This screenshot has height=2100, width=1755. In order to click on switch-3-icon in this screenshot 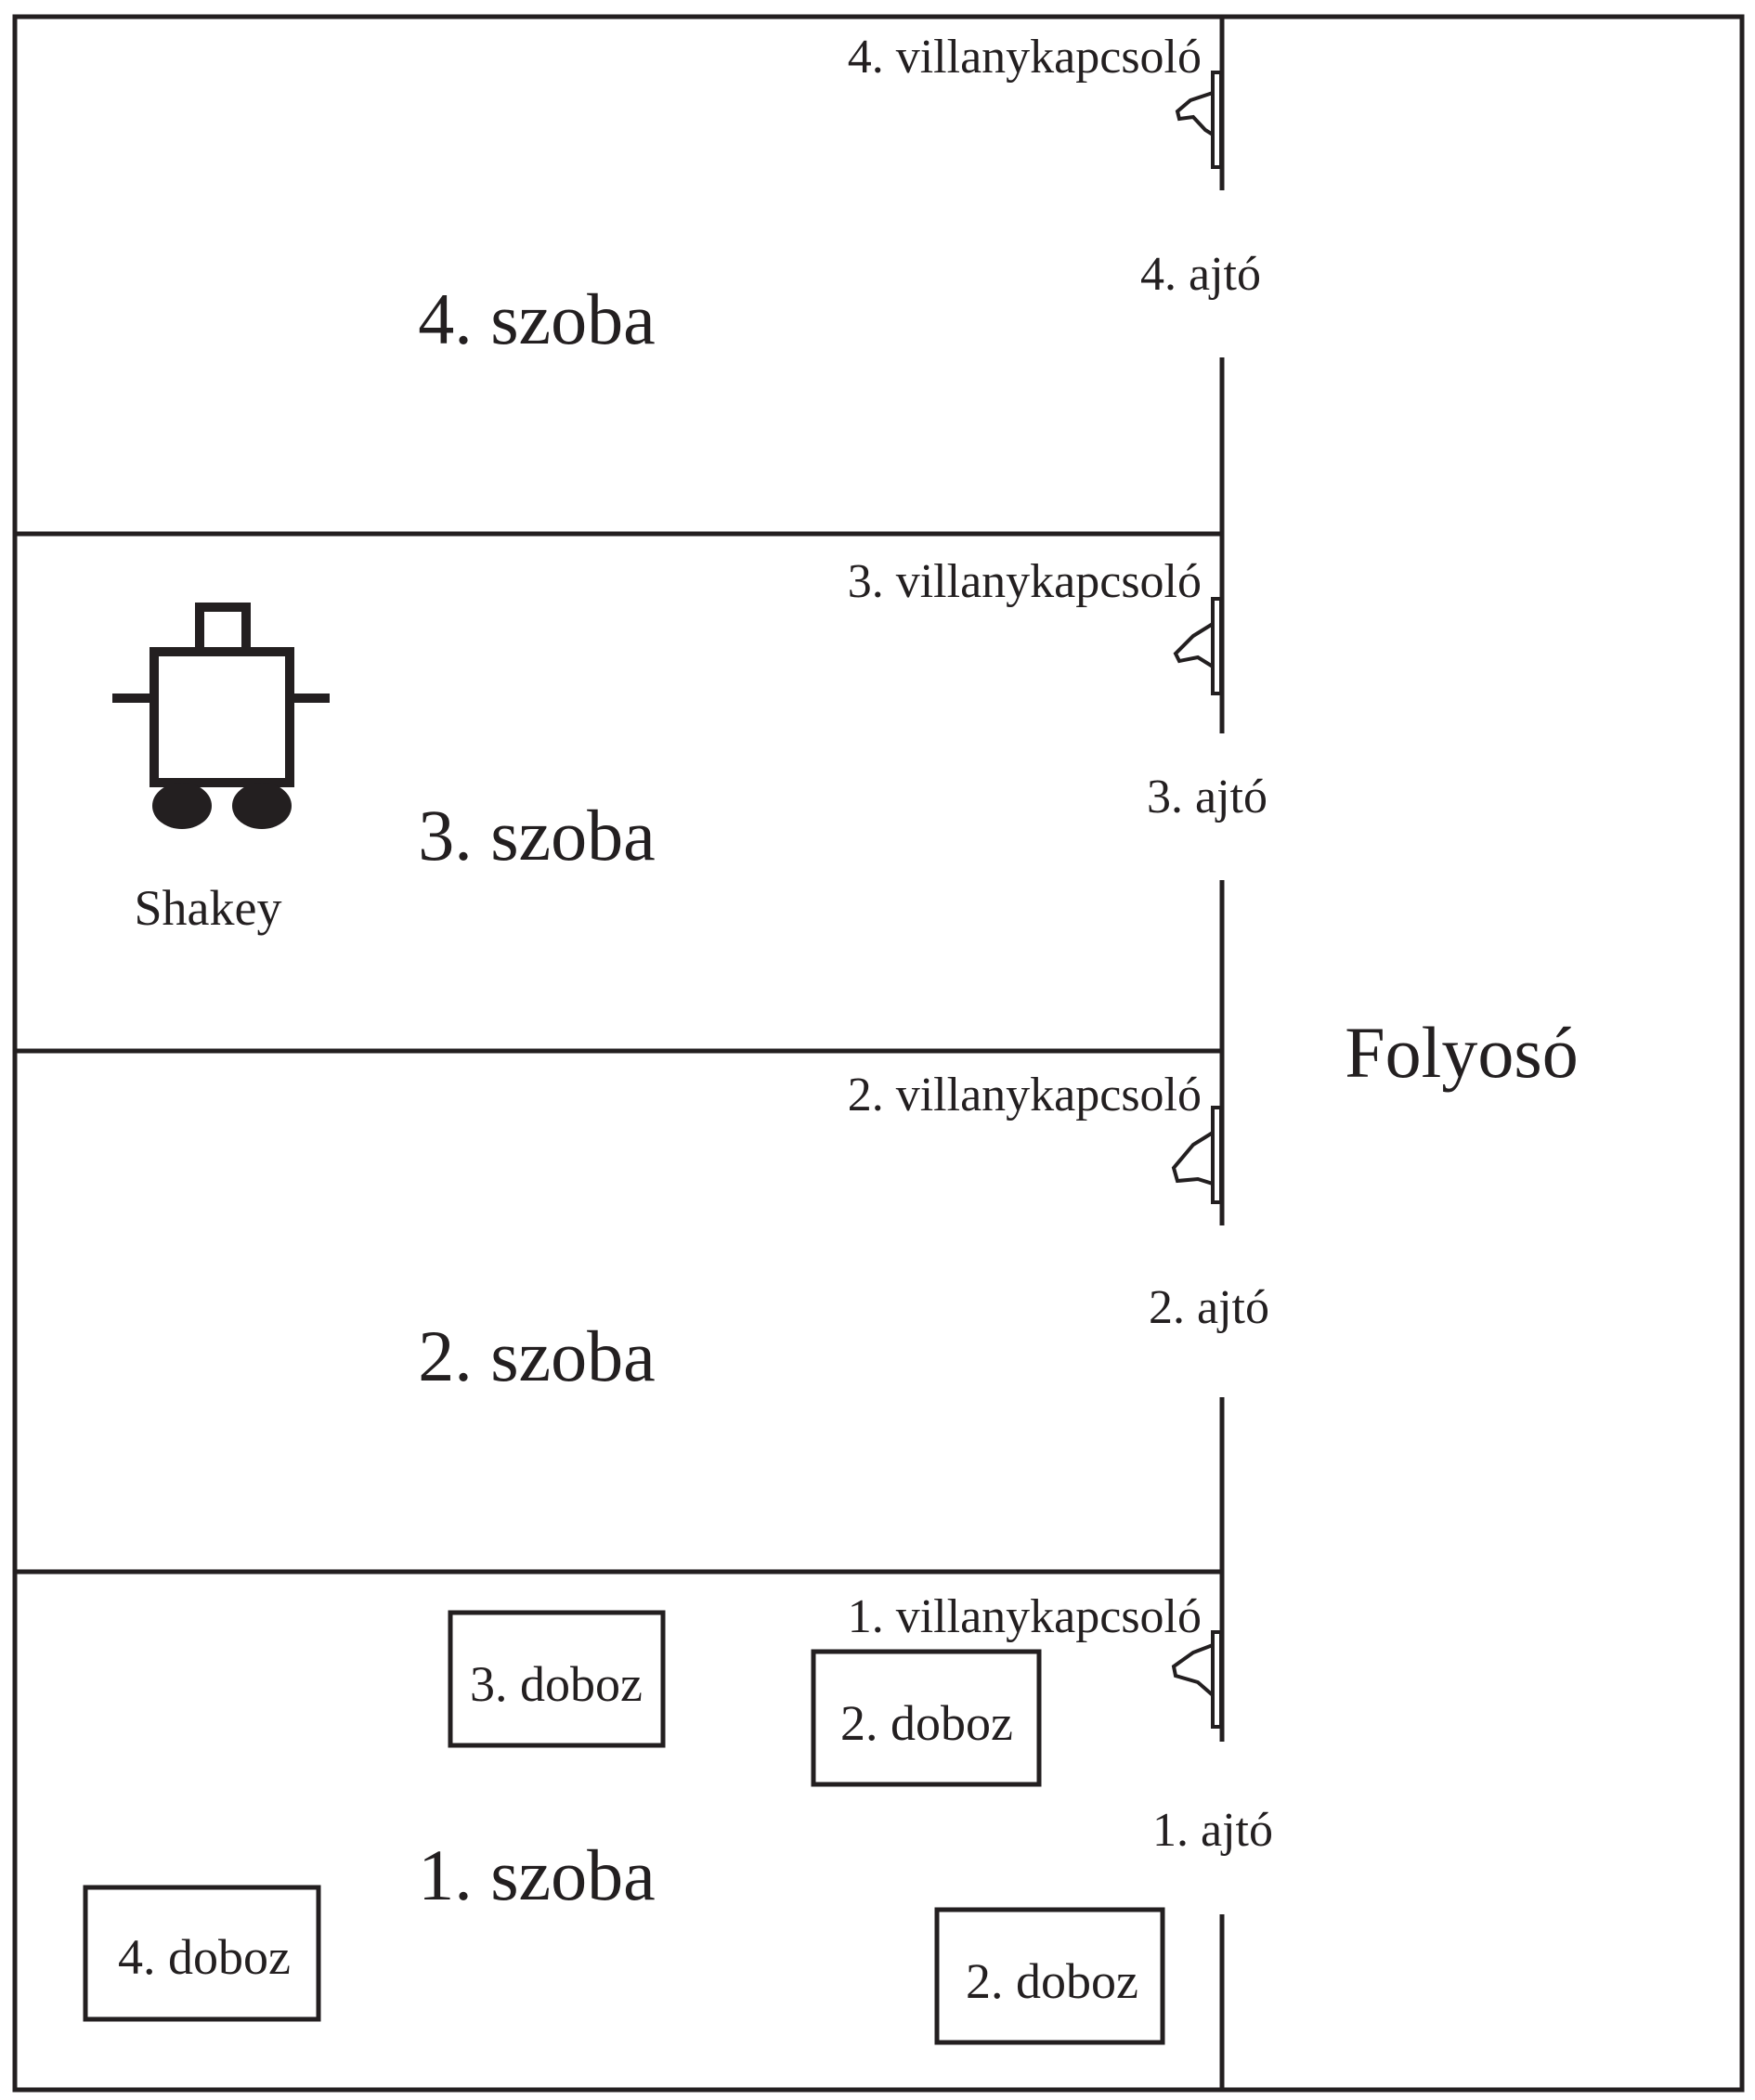, I will do `click(1198, 646)`.